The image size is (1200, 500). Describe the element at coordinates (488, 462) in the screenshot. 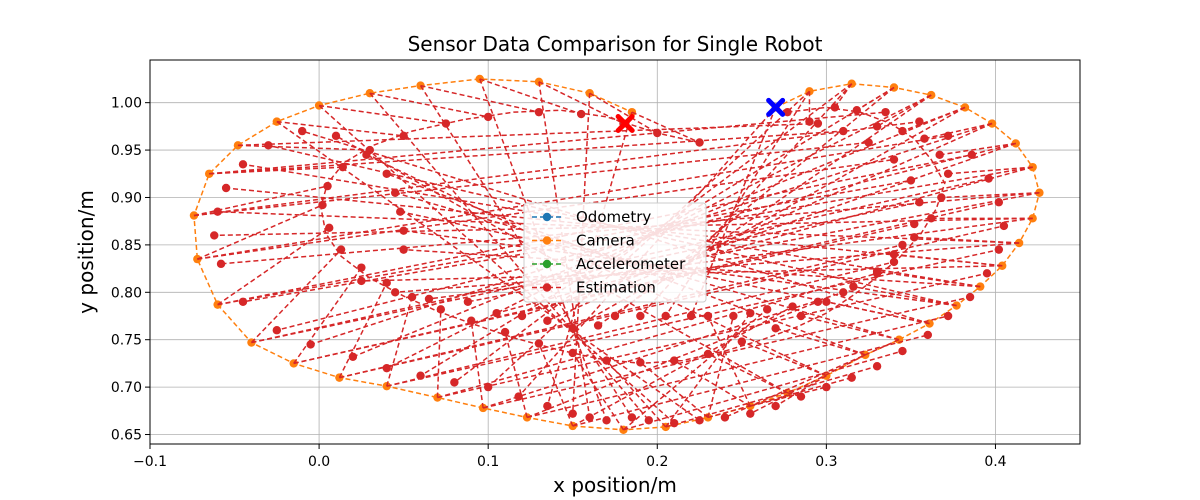

I see `x-tick-label: 0.1` at that location.